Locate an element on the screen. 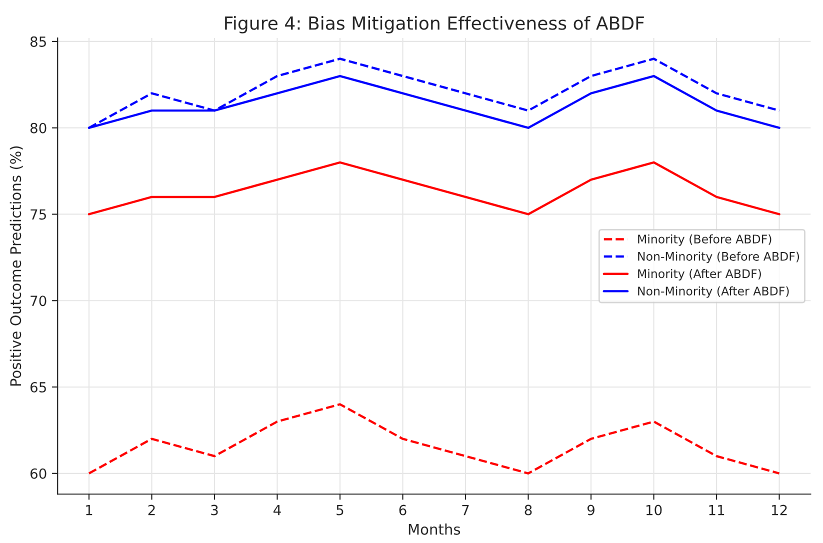 The width and height of the screenshot is (823, 543). x-tick-label: 9 is located at coordinates (590, 510).